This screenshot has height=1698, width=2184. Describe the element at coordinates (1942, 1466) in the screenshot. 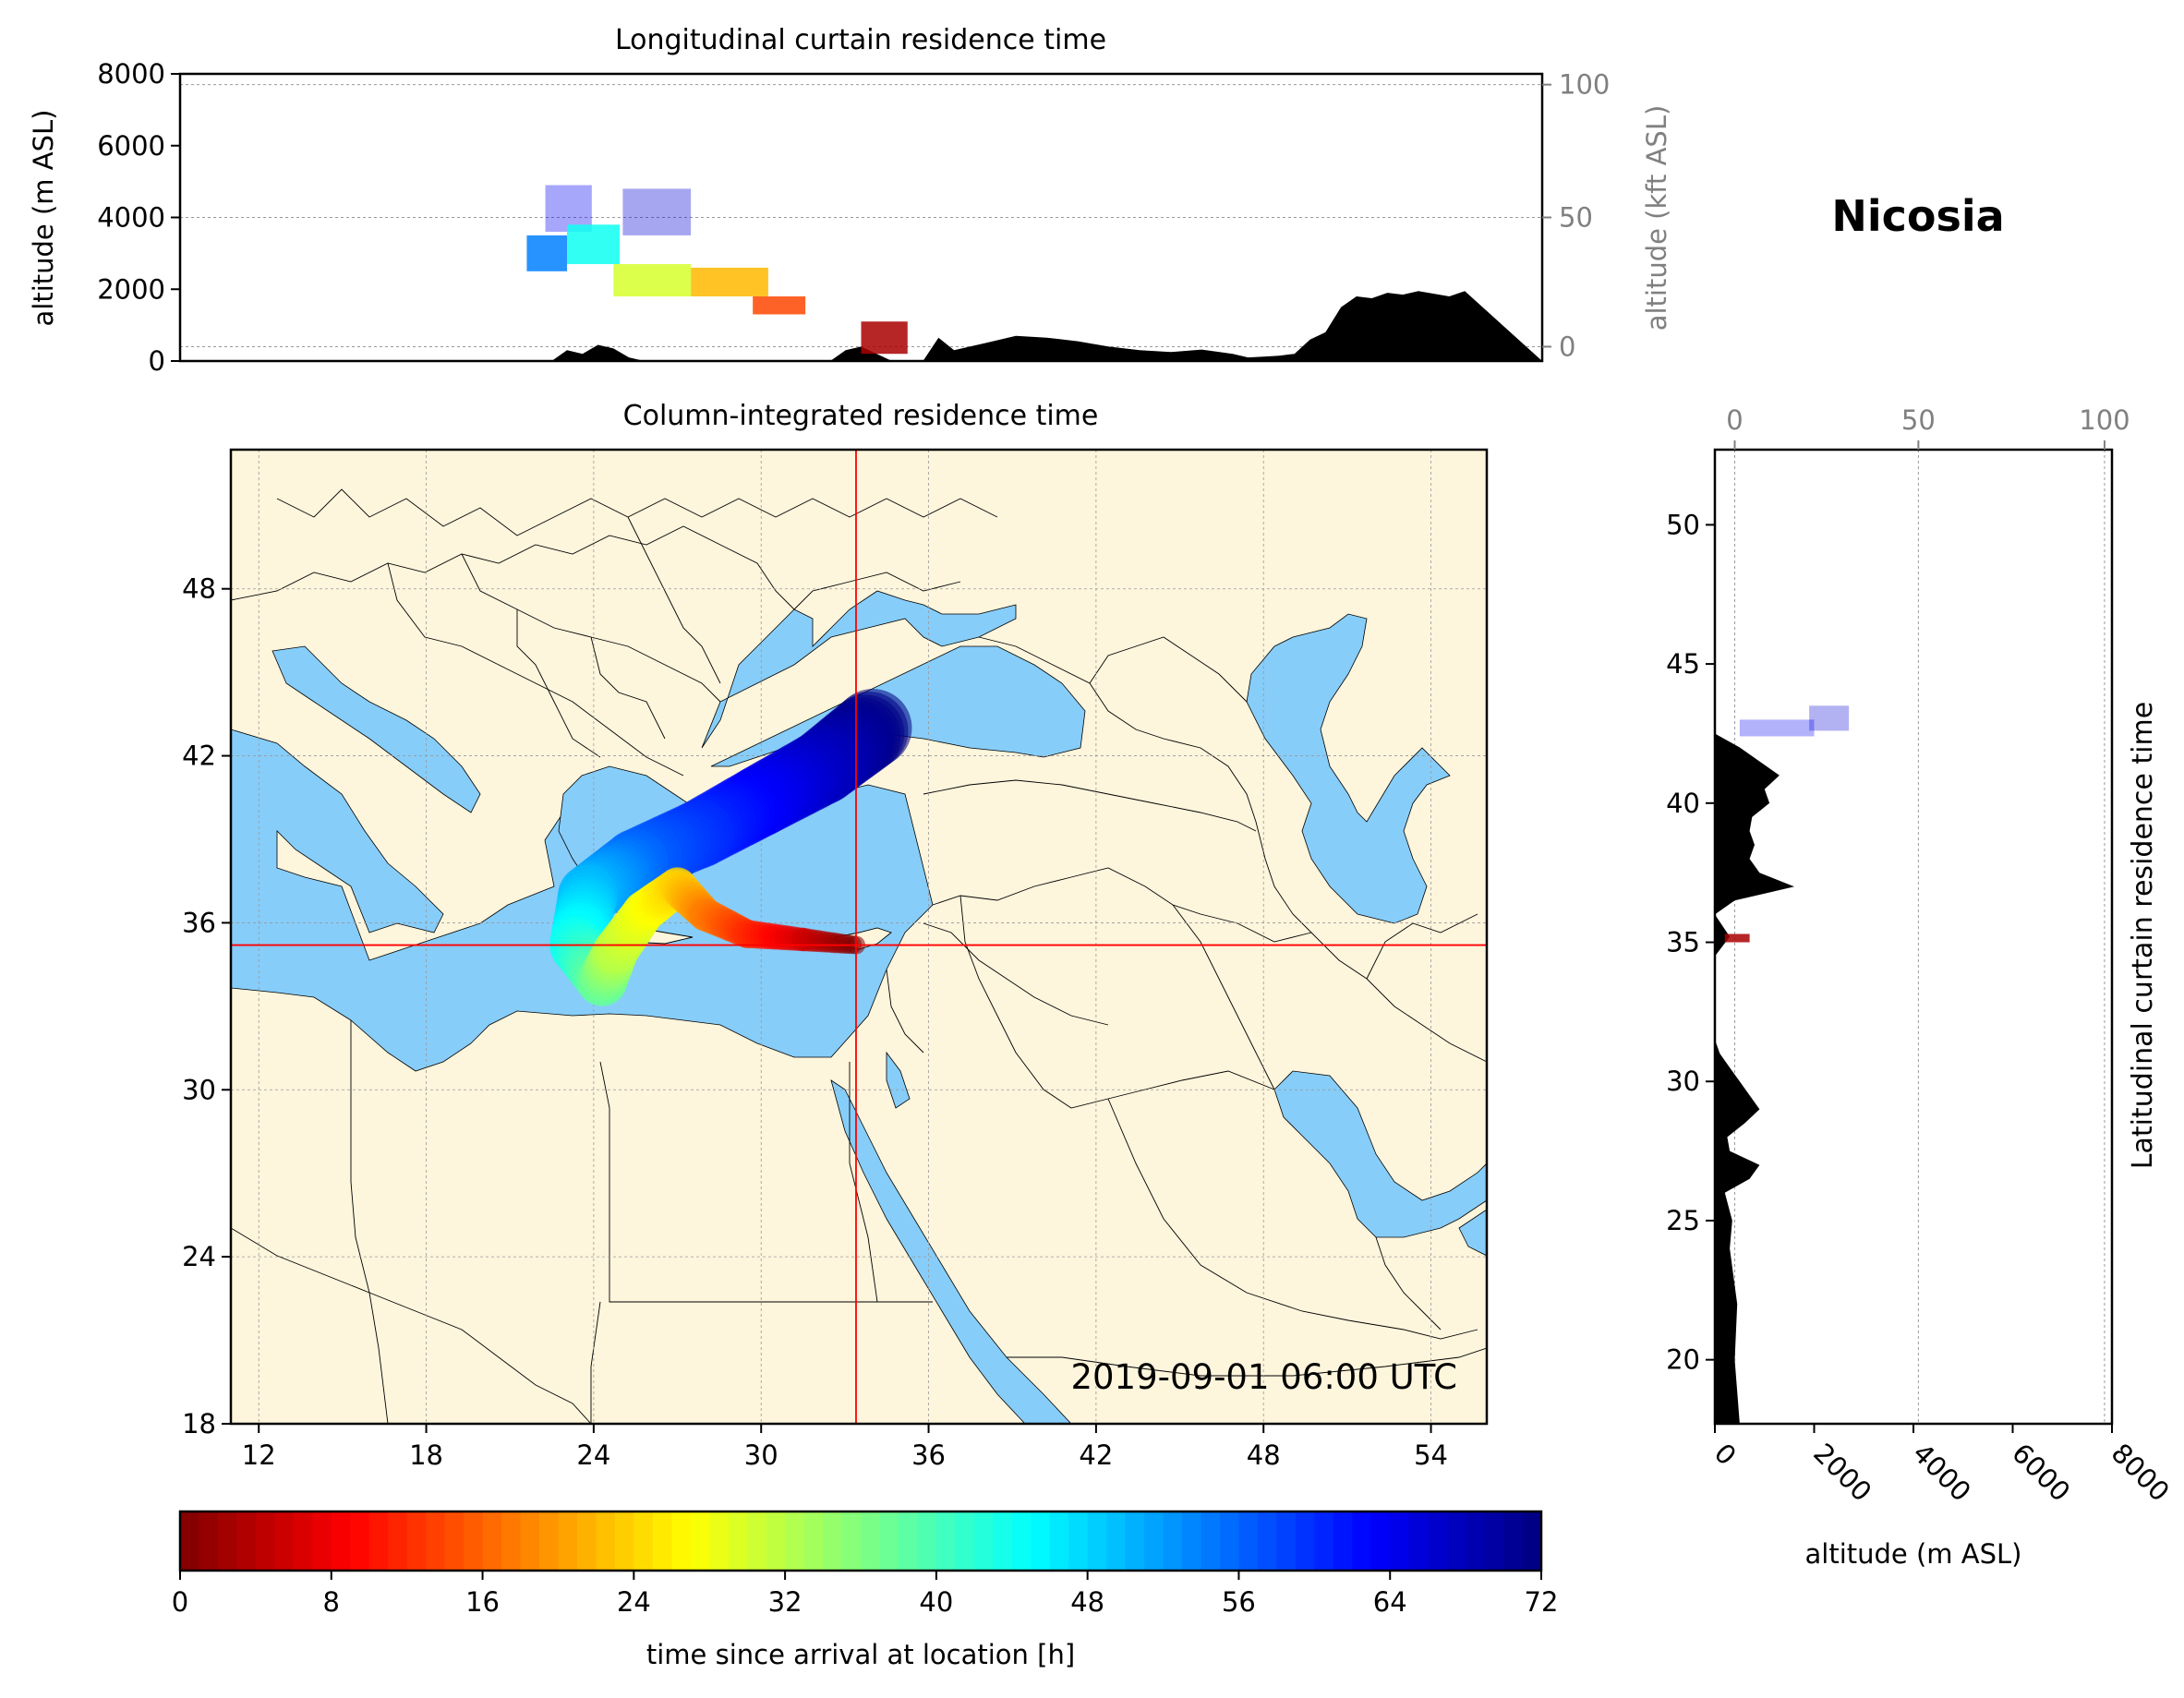

I see `latitudinal-x-ticks: 0 2000 4000 6000 8000` at that location.